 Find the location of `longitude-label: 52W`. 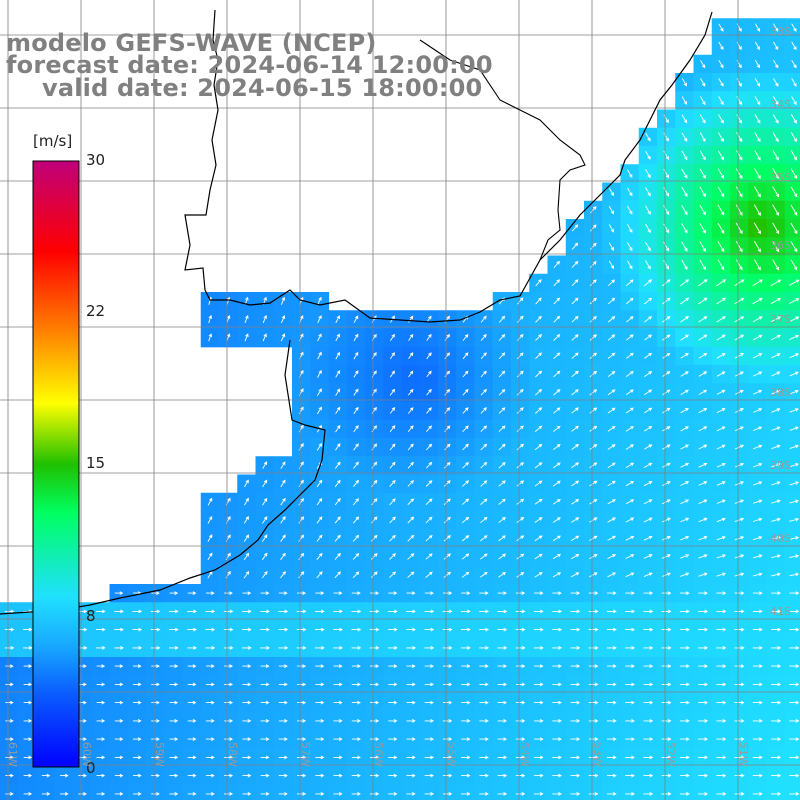

longitude-label: 52W is located at coordinates (670, 754).